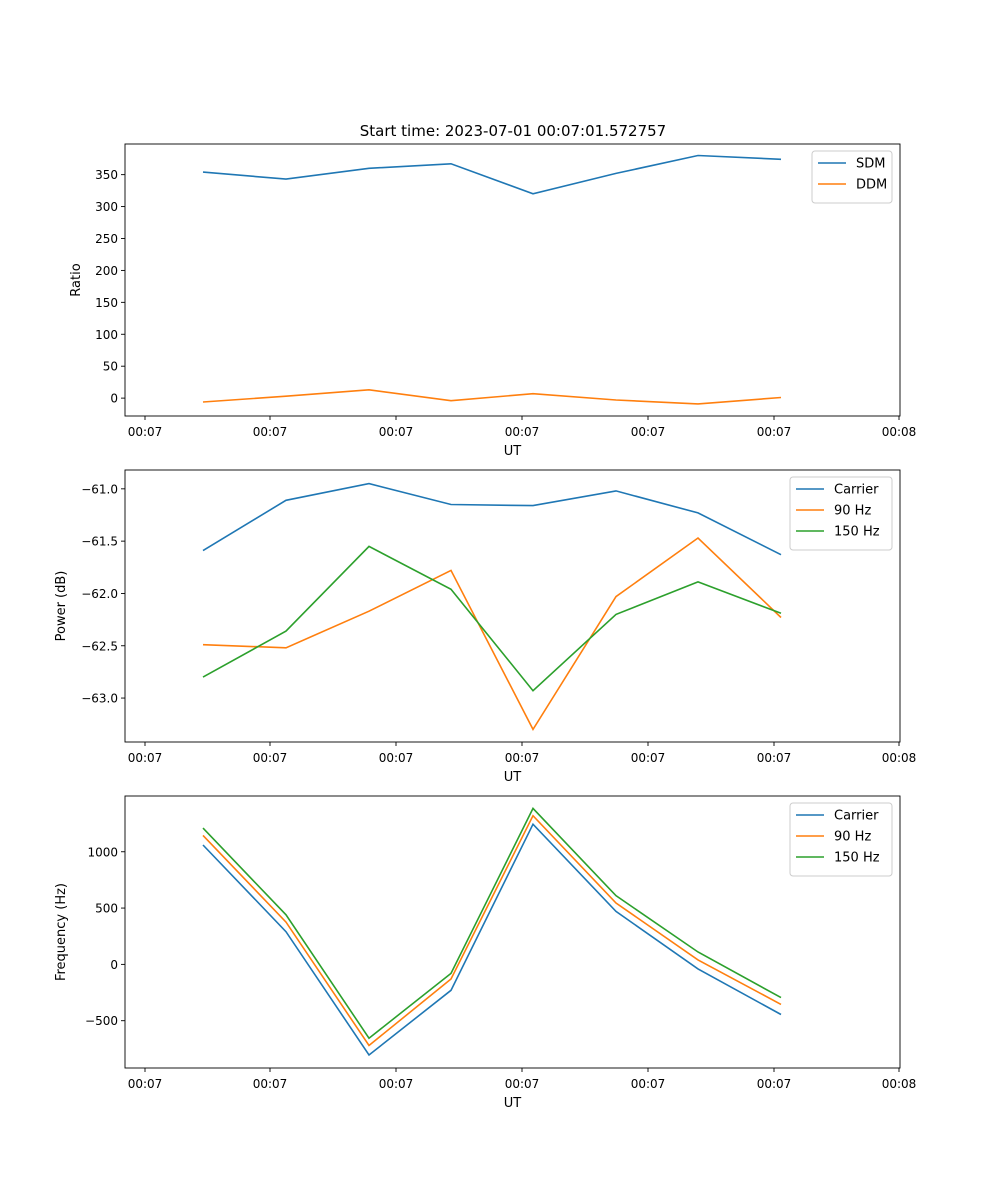 This screenshot has width=1000, height=1200. Describe the element at coordinates (492, 174) in the screenshot. I see `series-line-sdm` at that location.